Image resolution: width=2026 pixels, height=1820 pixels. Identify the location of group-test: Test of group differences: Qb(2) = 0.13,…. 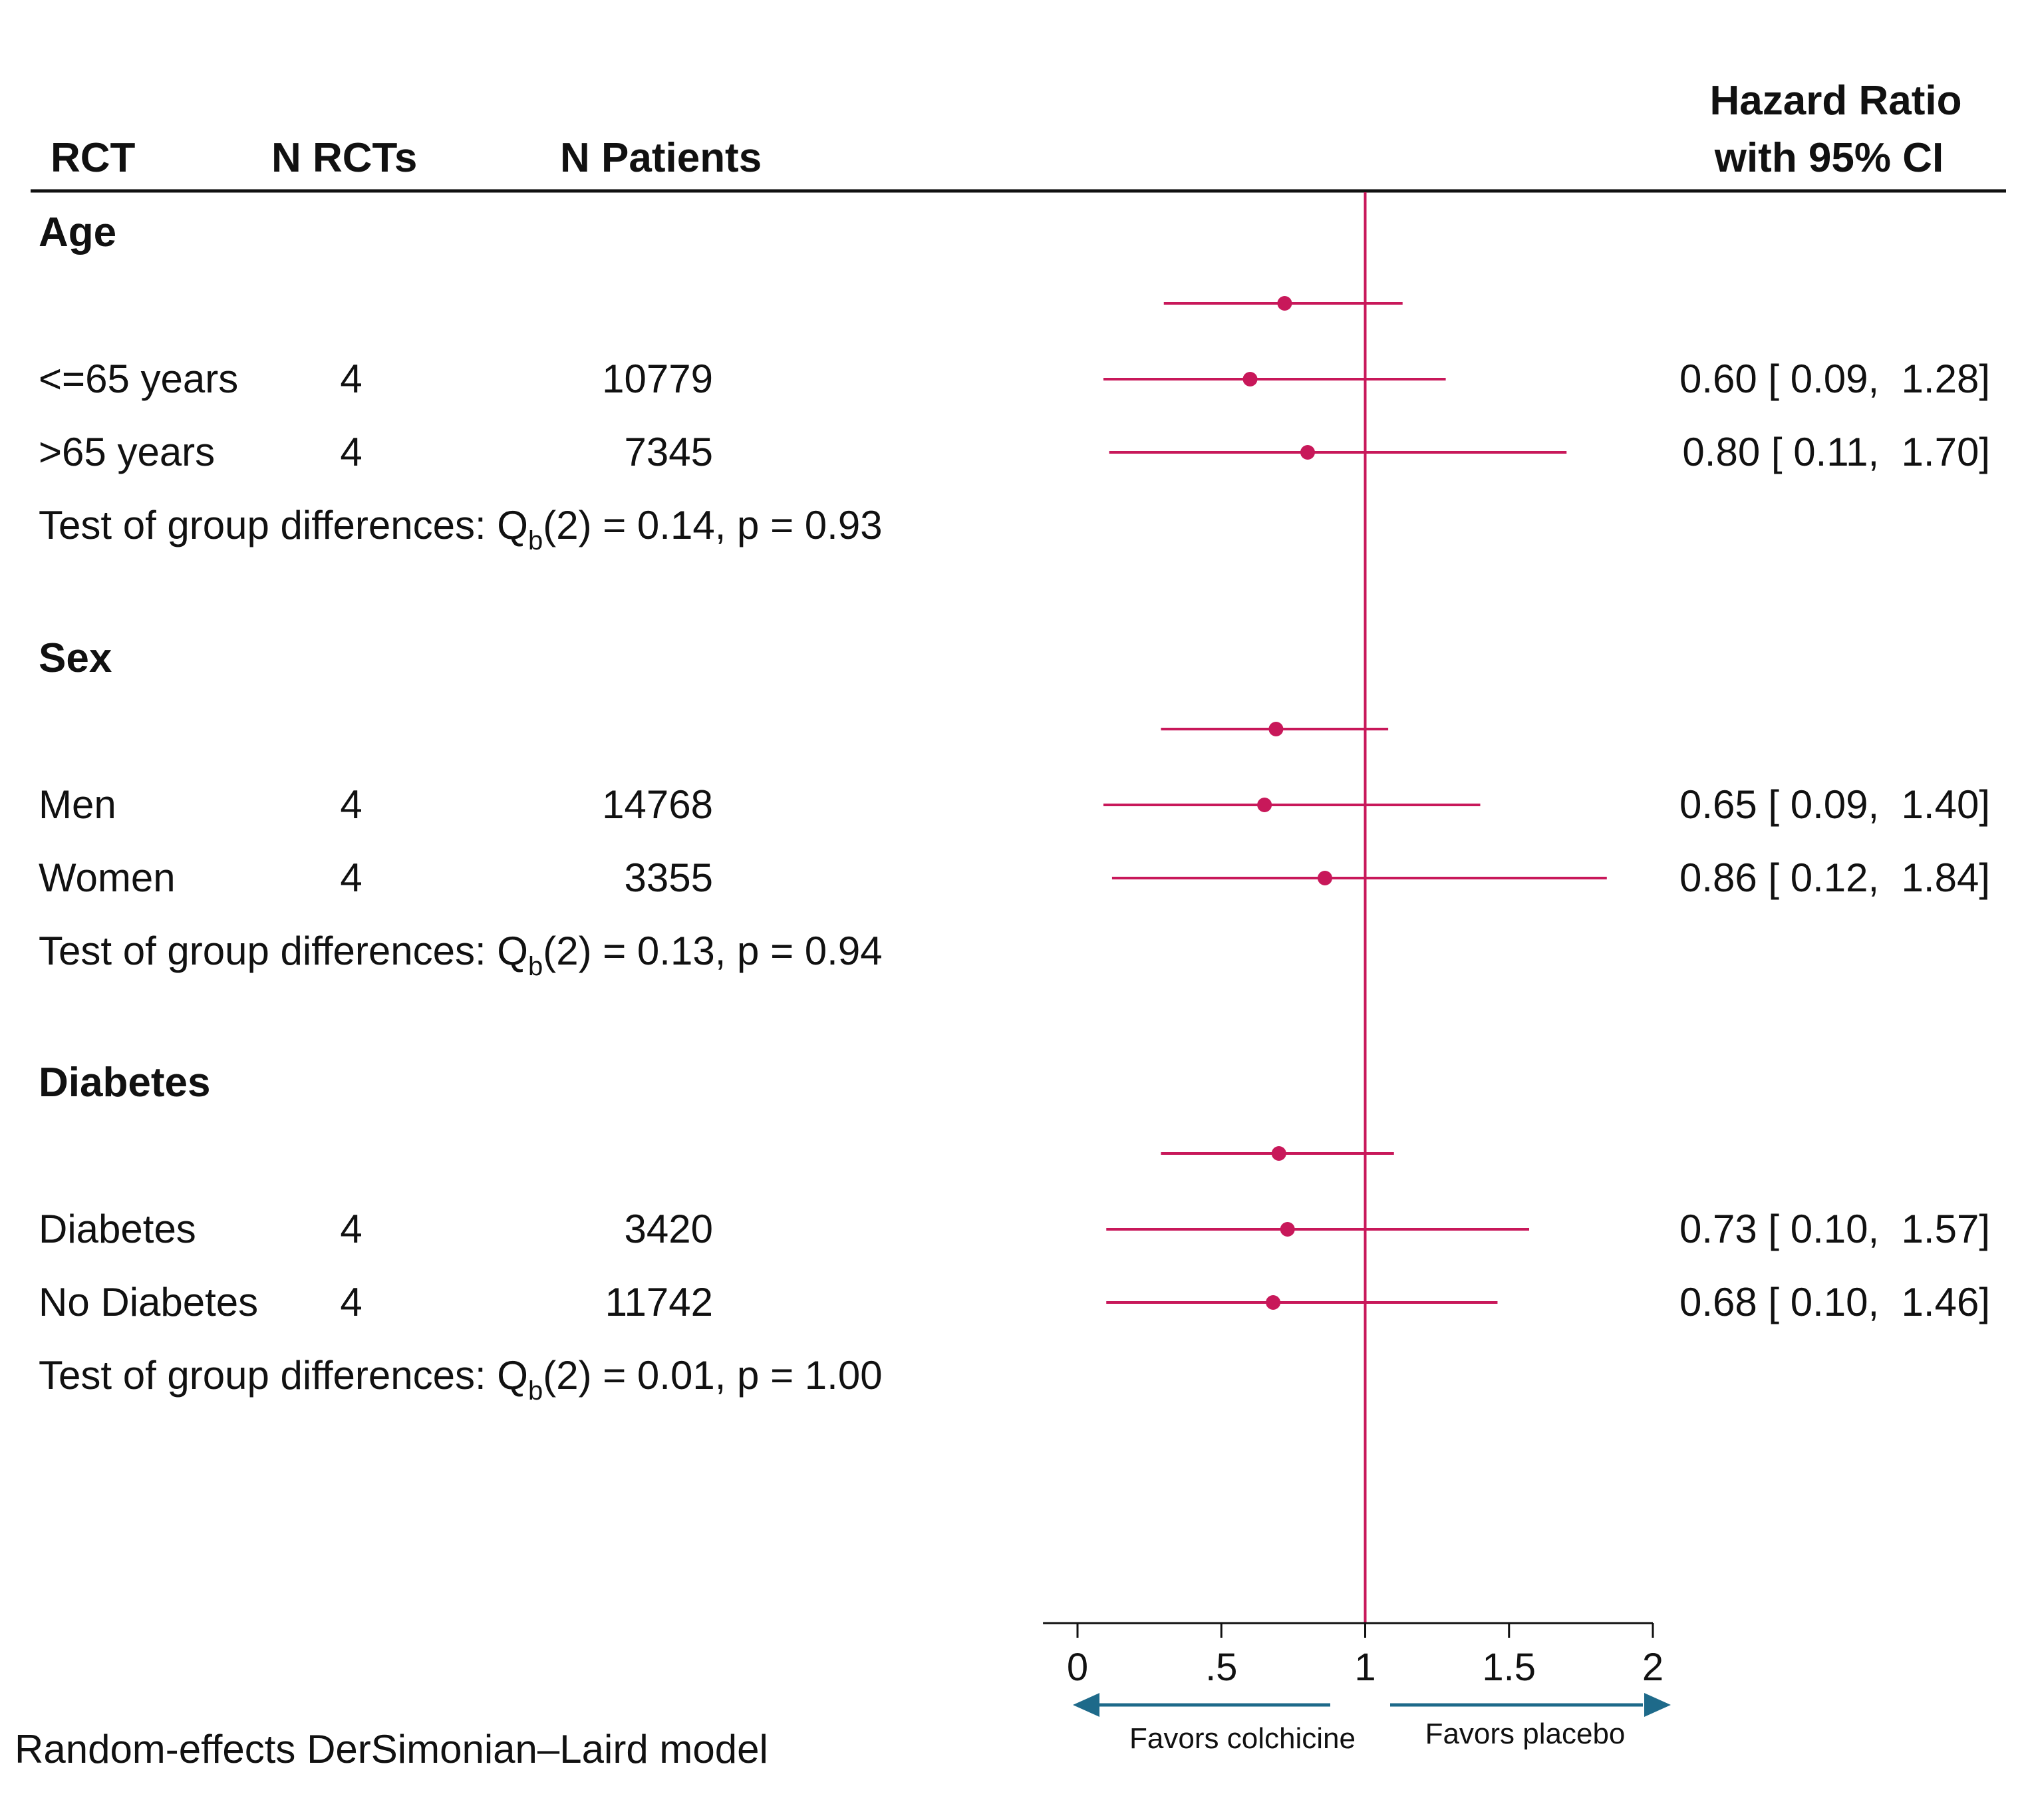
(461, 955).